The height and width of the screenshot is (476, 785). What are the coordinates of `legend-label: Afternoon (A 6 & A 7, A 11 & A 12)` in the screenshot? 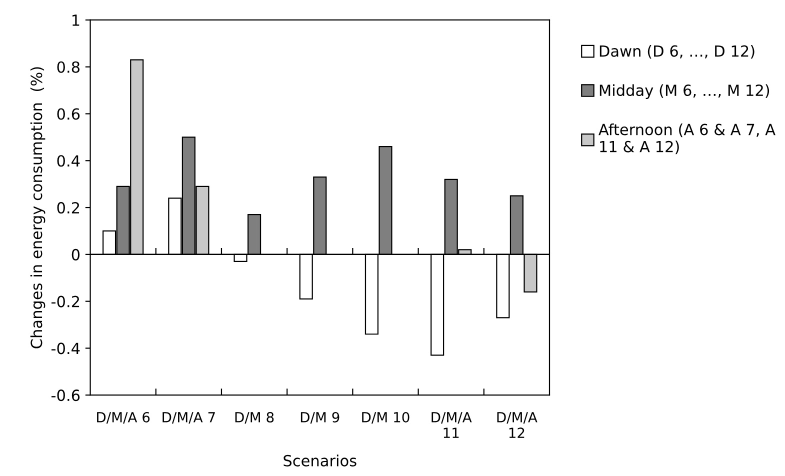 It's located at (687, 138).